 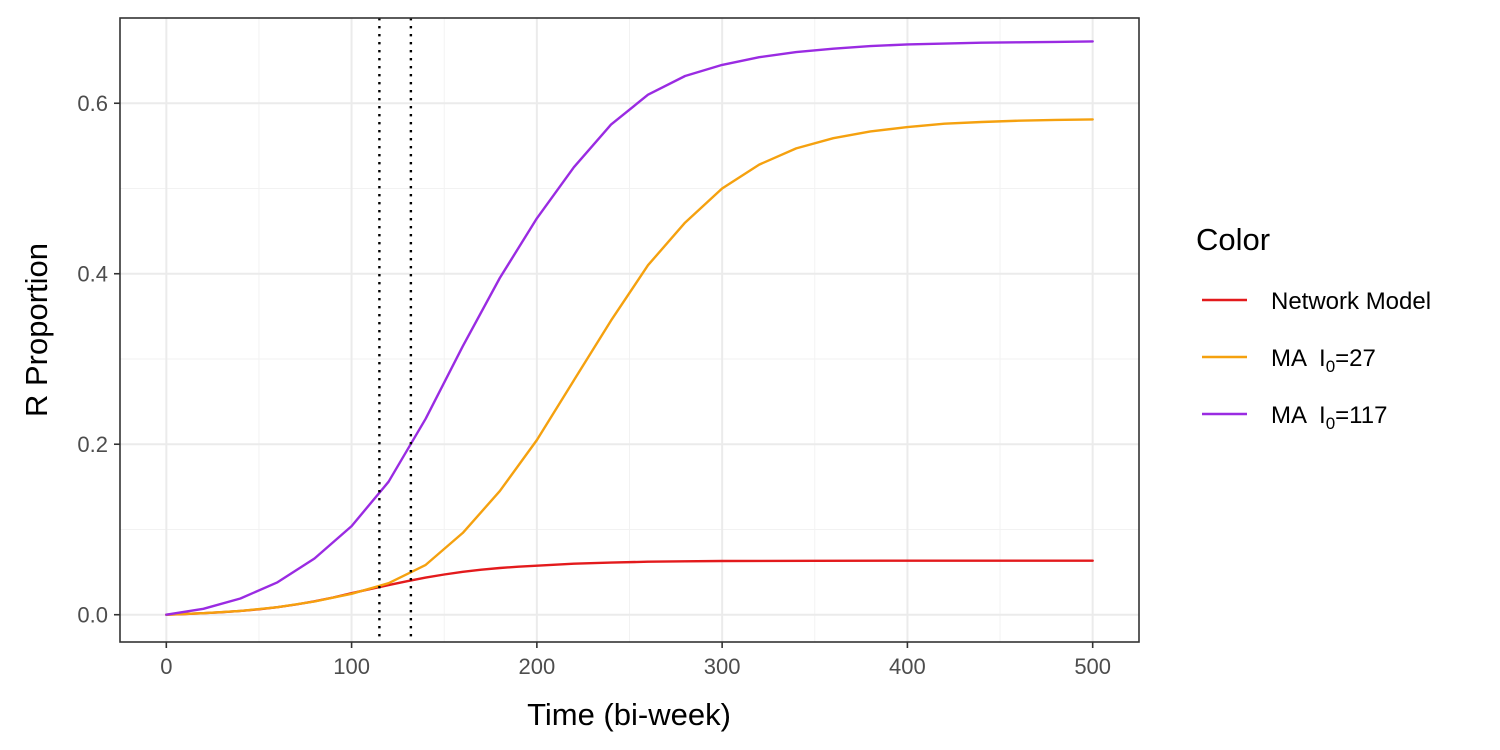 I want to click on x-tick-label: 0, so click(x=166, y=666).